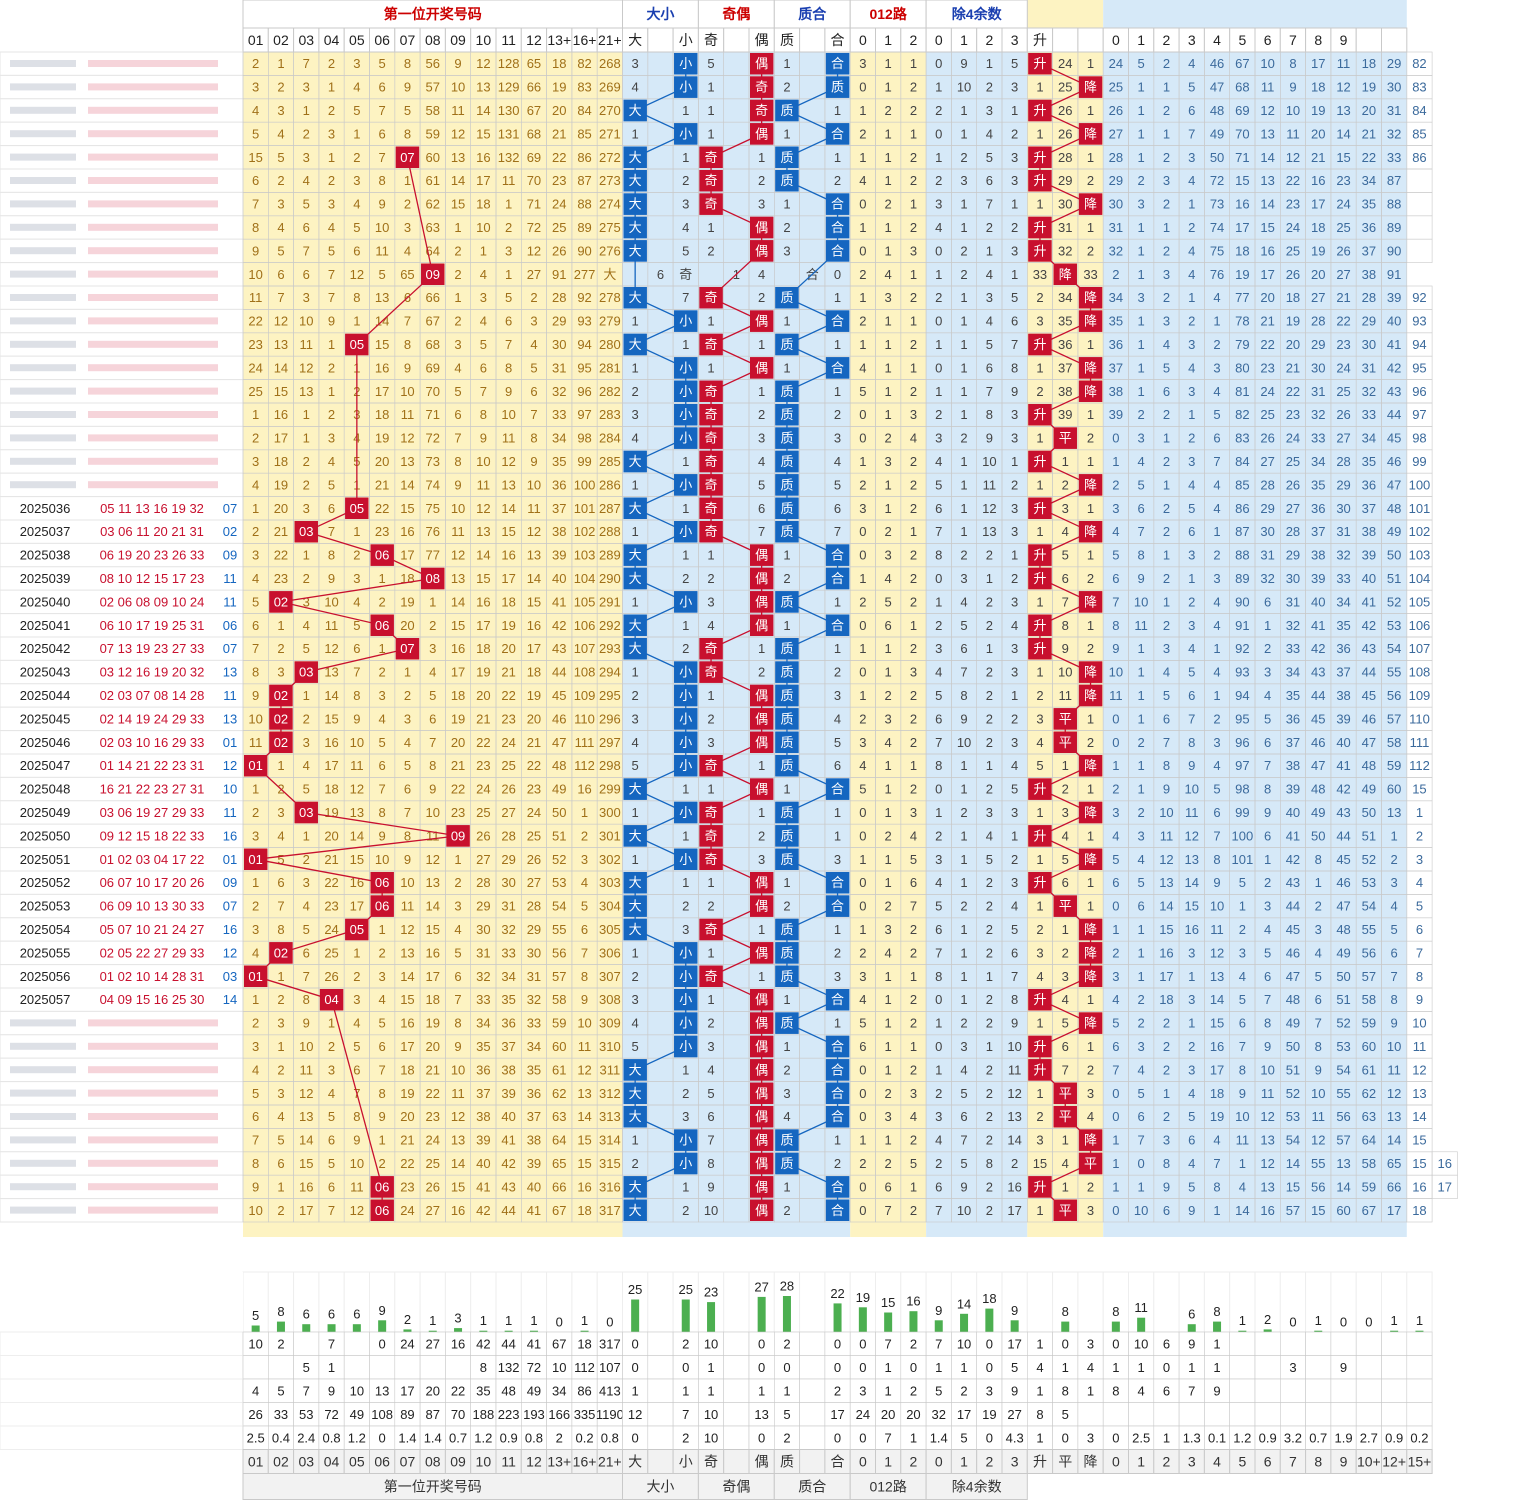 Image resolution: width=1520 pixels, height=1500 pixels. What do you see at coordinates (255, 367) in the screenshot?
I see `miss-value: 24` at bounding box center [255, 367].